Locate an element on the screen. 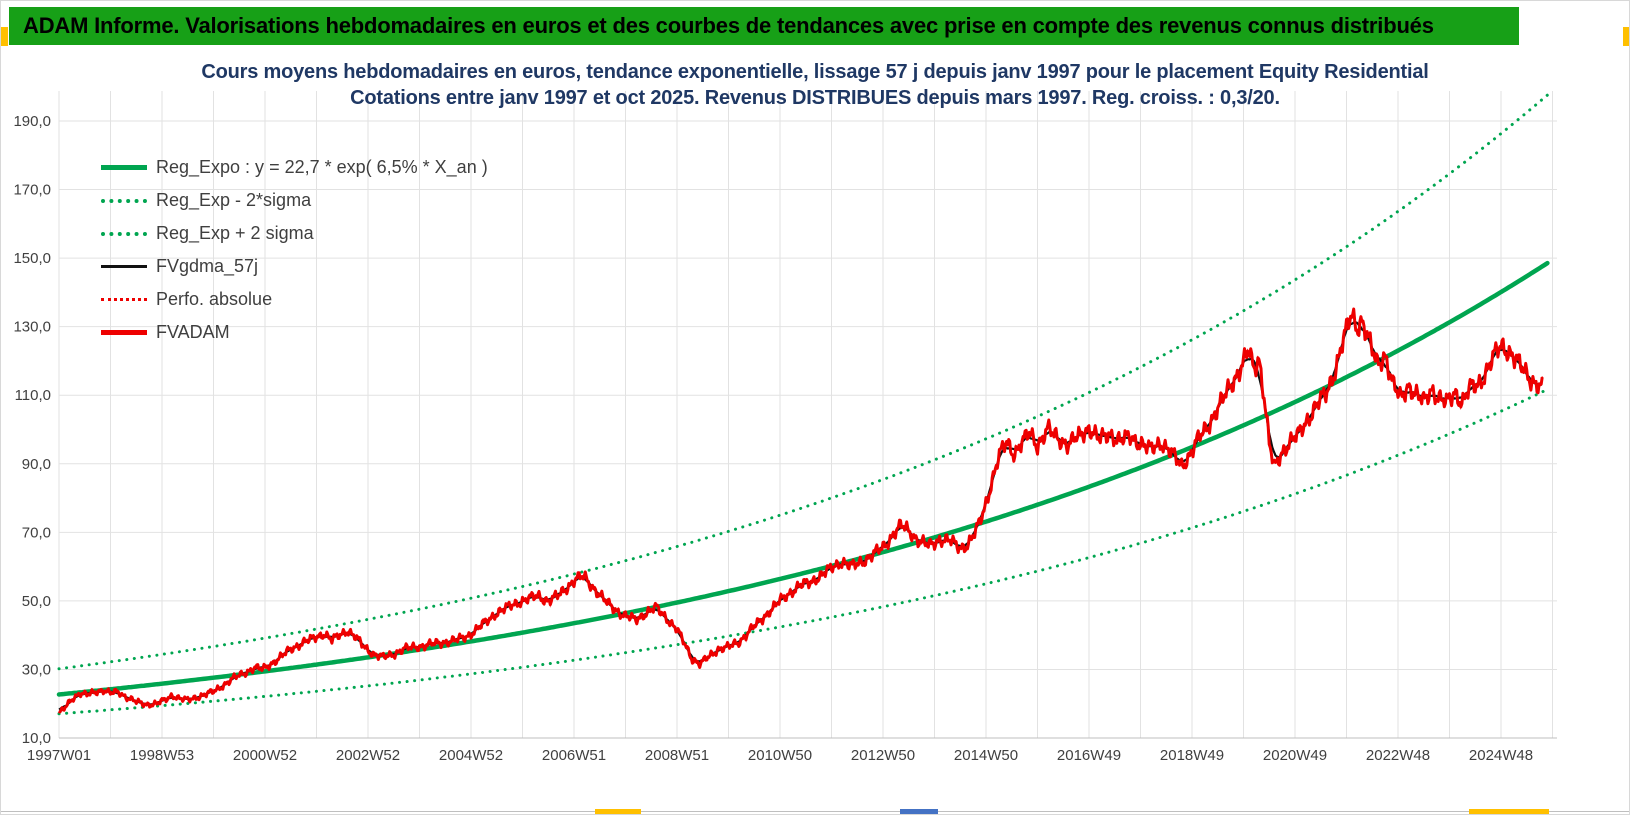 This screenshot has height=815, width=1630. x-tick-label: 2014W50 is located at coordinates (986, 755).